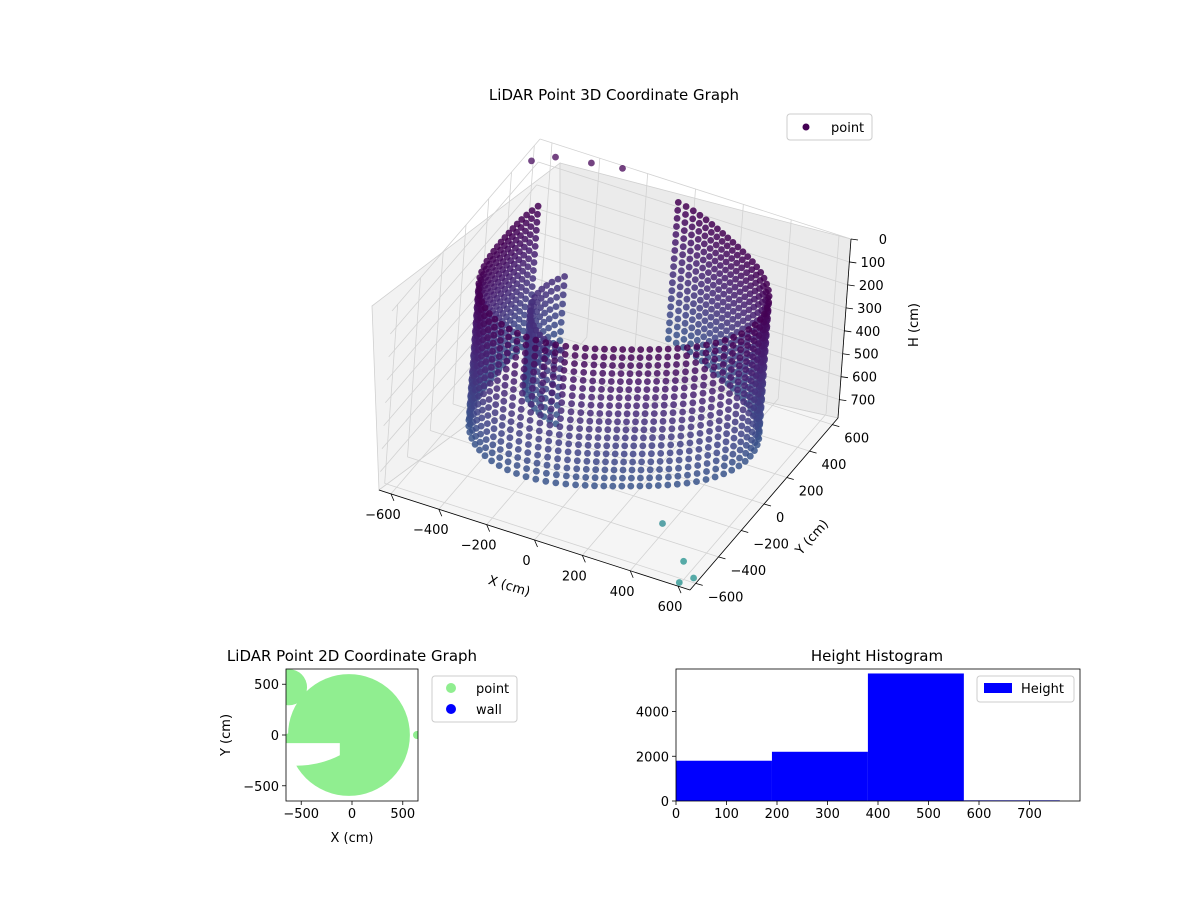 The width and height of the screenshot is (1200, 900). Describe the element at coordinates (699, 584) in the screenshot. I see `y-tick-3d` at that location.